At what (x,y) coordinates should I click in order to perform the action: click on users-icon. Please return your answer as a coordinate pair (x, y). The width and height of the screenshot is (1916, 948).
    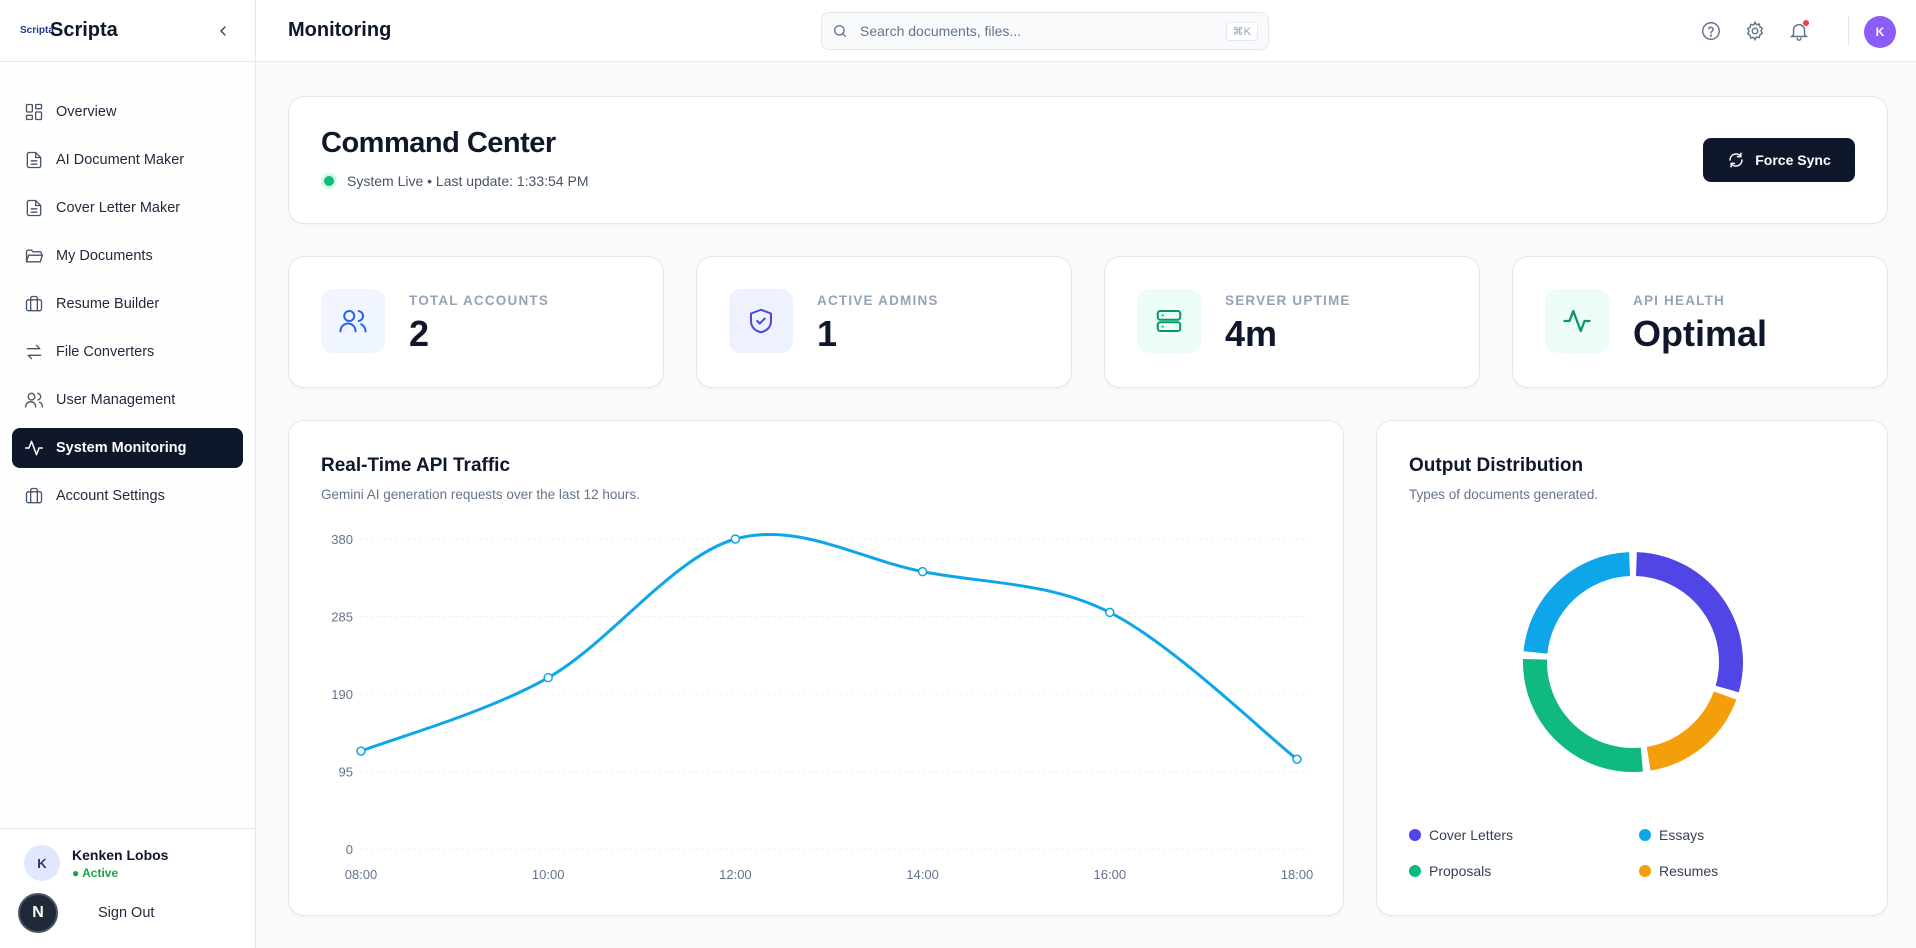
    Looking at the image, I should click on (353, 321).